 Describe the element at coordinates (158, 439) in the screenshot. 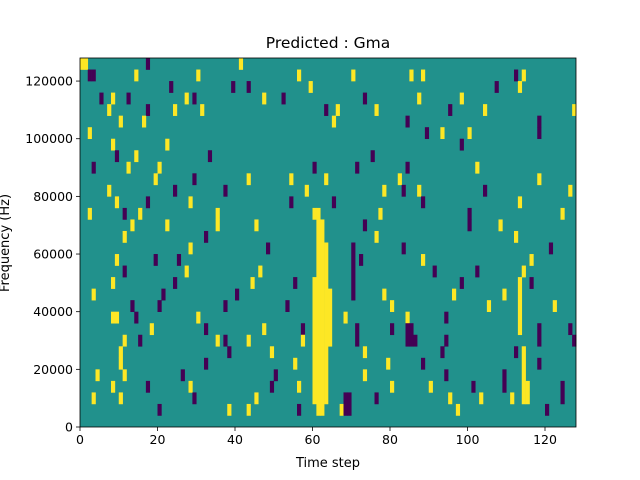

I see `x-tick-label: 20` at that location.